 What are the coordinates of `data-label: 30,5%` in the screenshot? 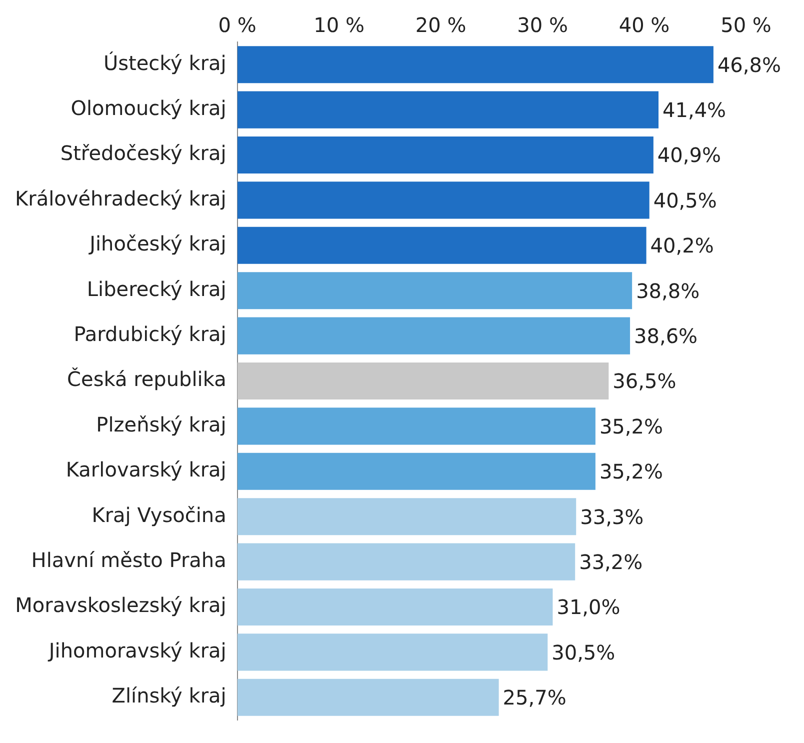 It's located at (584, 652).